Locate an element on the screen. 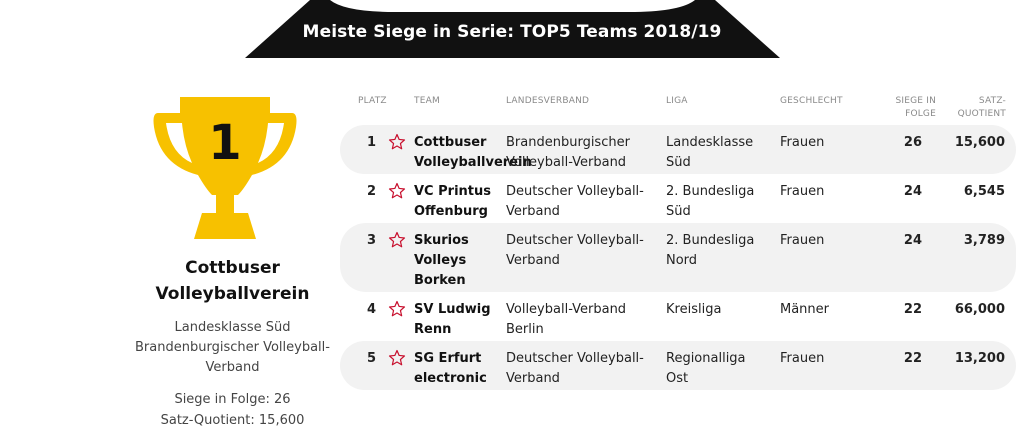 The width and height of the screenshot is (1024, 445). winner-stats: Siege in Folge: 26 Satz-Quotient: 15,600 is located at coordinates (232, 410).